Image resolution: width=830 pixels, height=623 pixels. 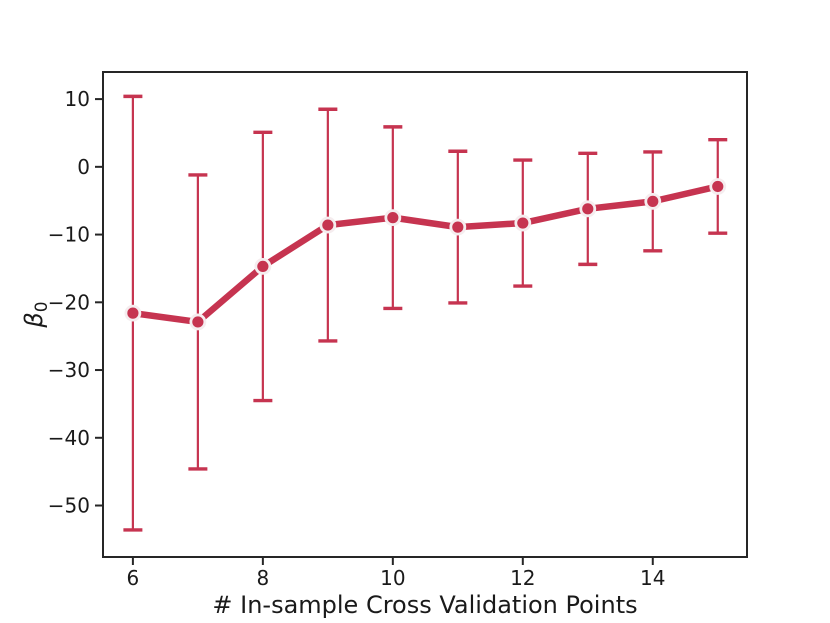 I want to click on y-tick-label: −30, so click(x=69, y=370).